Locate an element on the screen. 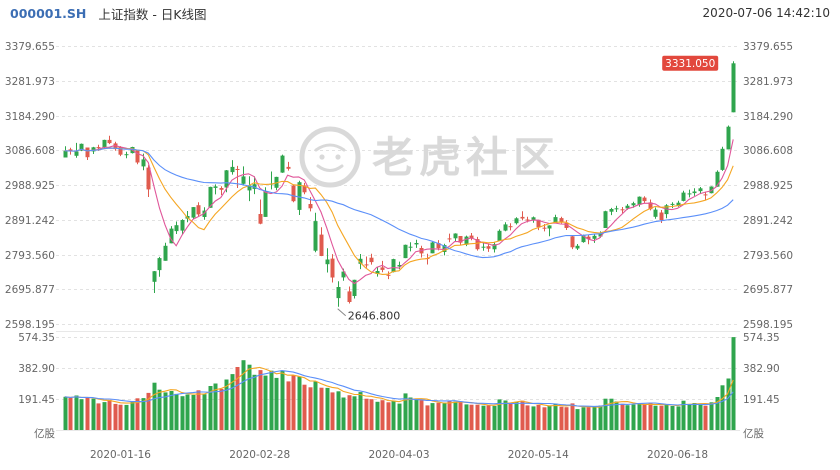 The height and width of the screenshot is (470, 840). tiger-logo-icon is located at coordinates (330, 157).